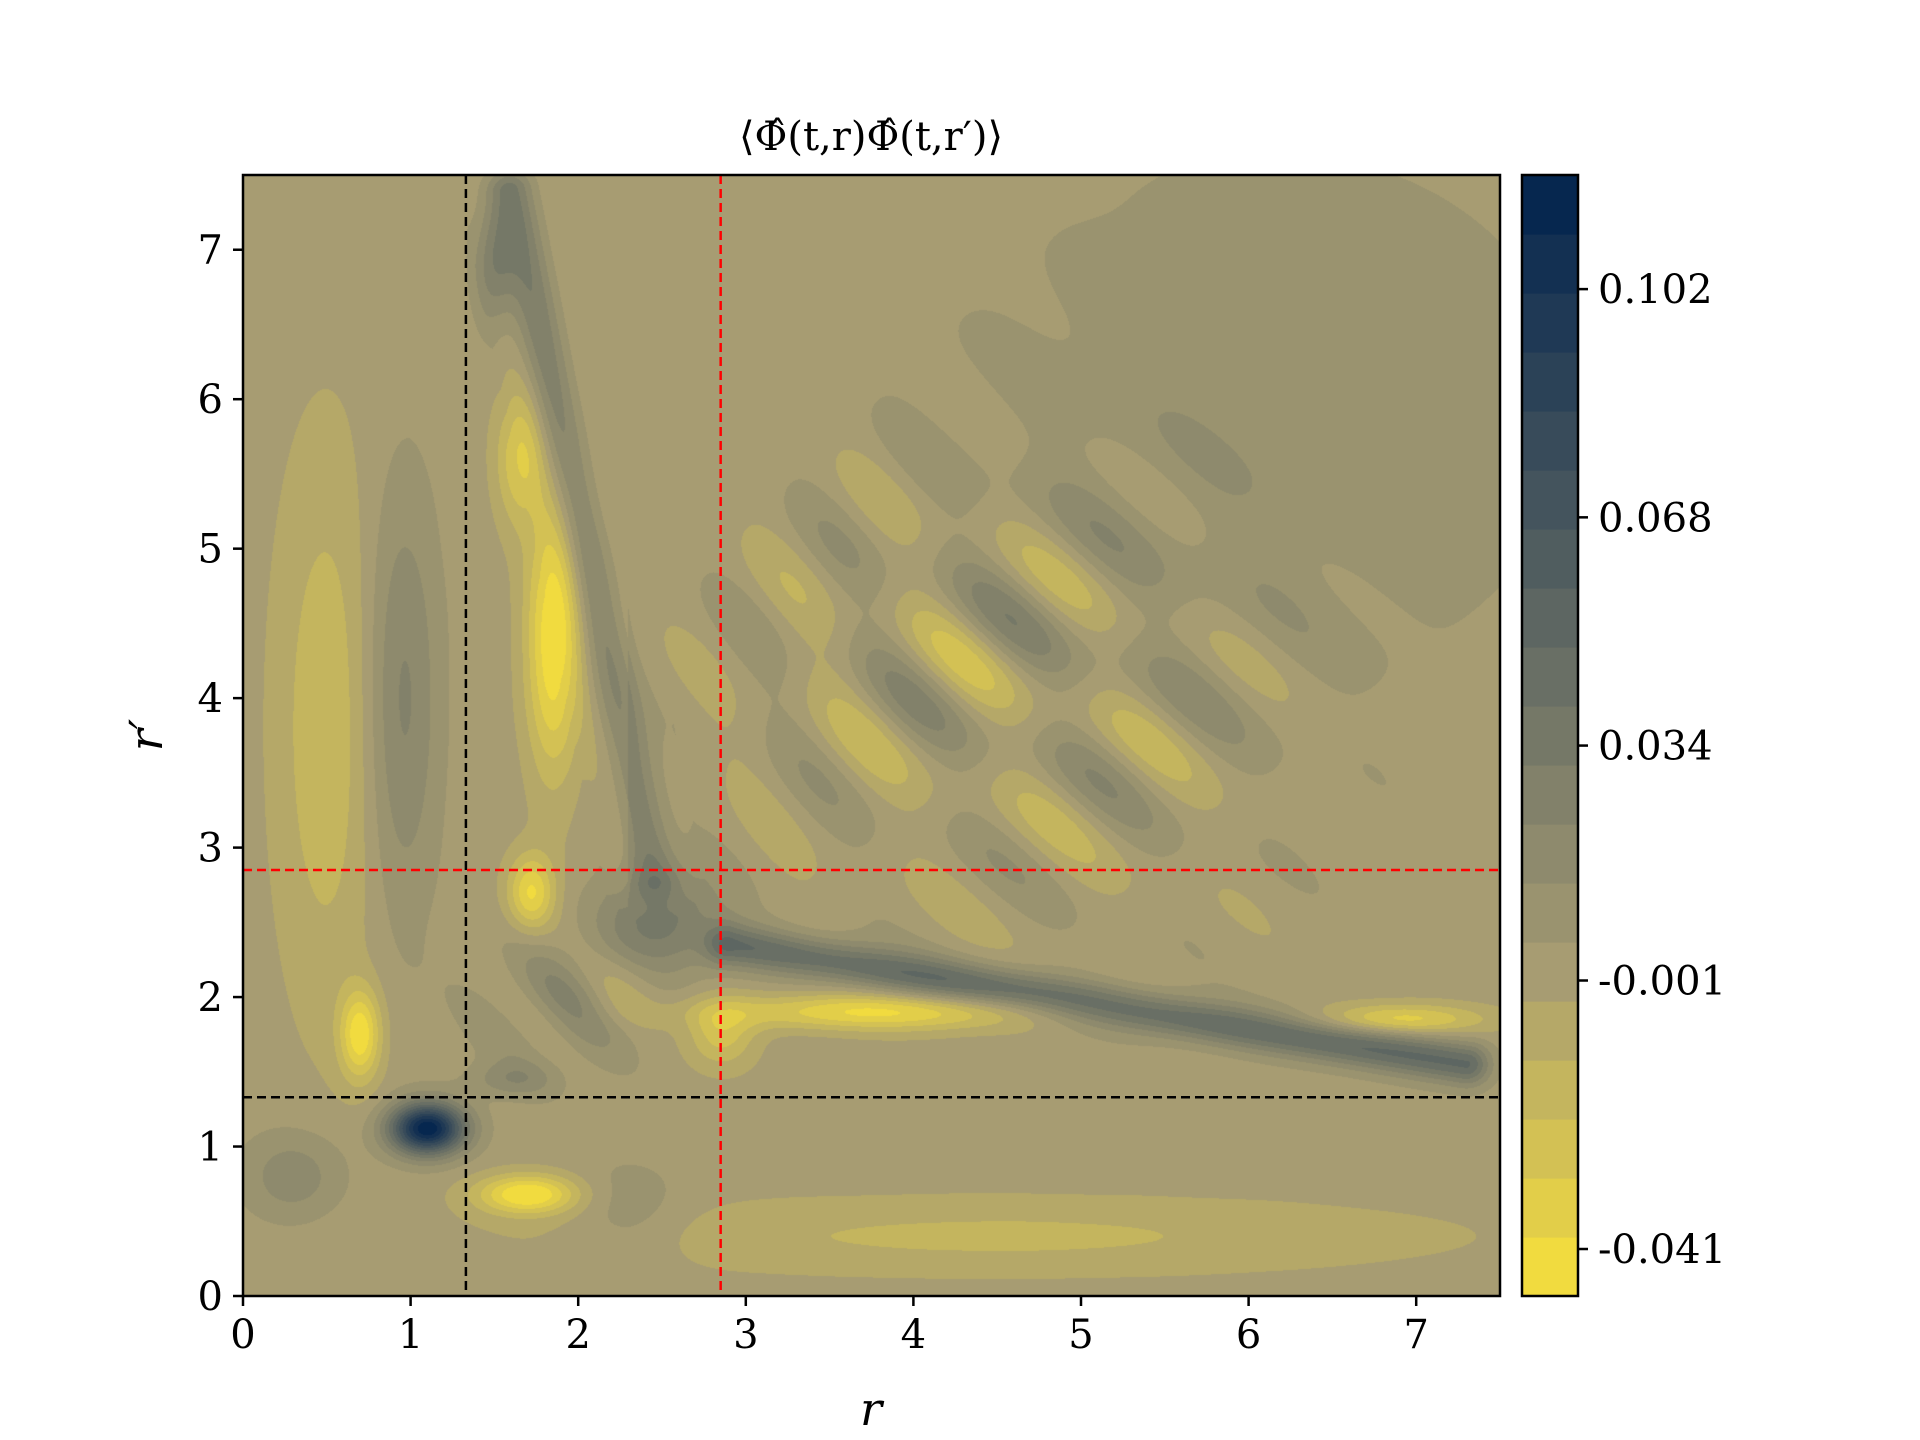 This screenshot has width=1920, height=1440. I want to click on x-tick-label: 4, so click(913, 1335).